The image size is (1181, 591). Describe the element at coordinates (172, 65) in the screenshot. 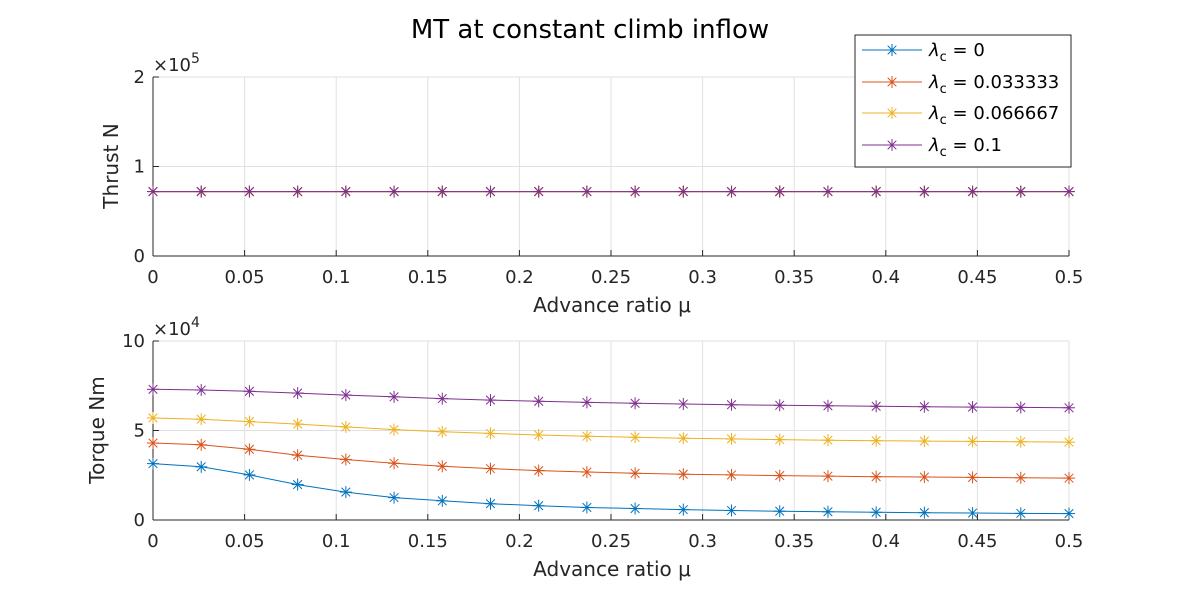

I see `thrust-exp-base: ×10` at that location.